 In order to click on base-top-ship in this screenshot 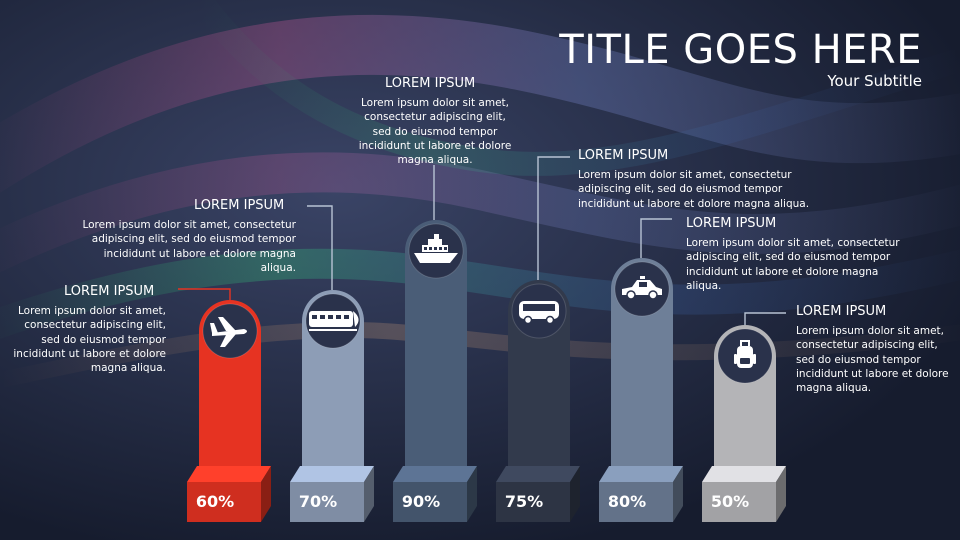, I will do `click(435, 474)`.